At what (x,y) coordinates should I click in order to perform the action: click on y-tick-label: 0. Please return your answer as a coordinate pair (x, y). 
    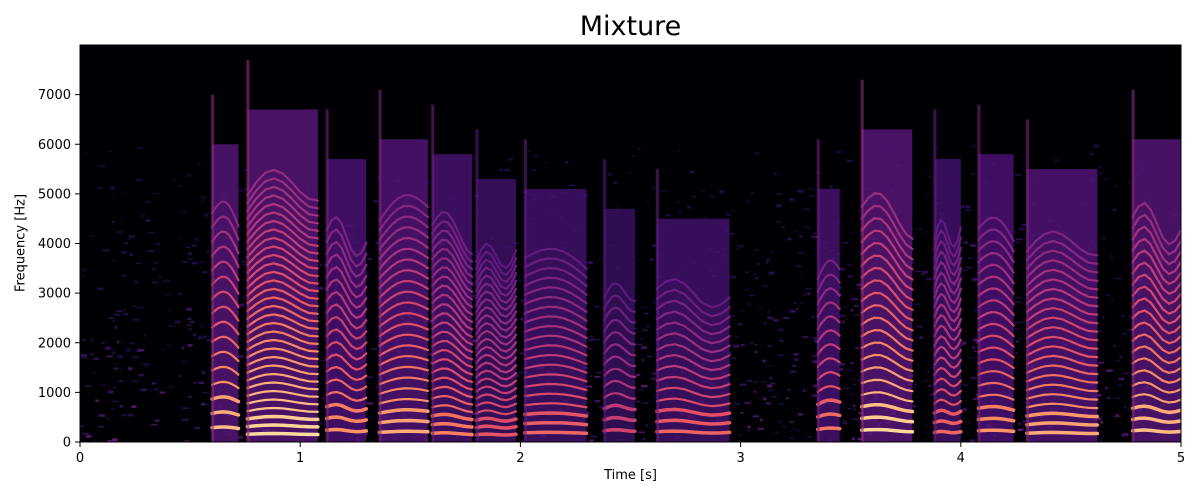
    Looking at the image, I should click on (67, 443).